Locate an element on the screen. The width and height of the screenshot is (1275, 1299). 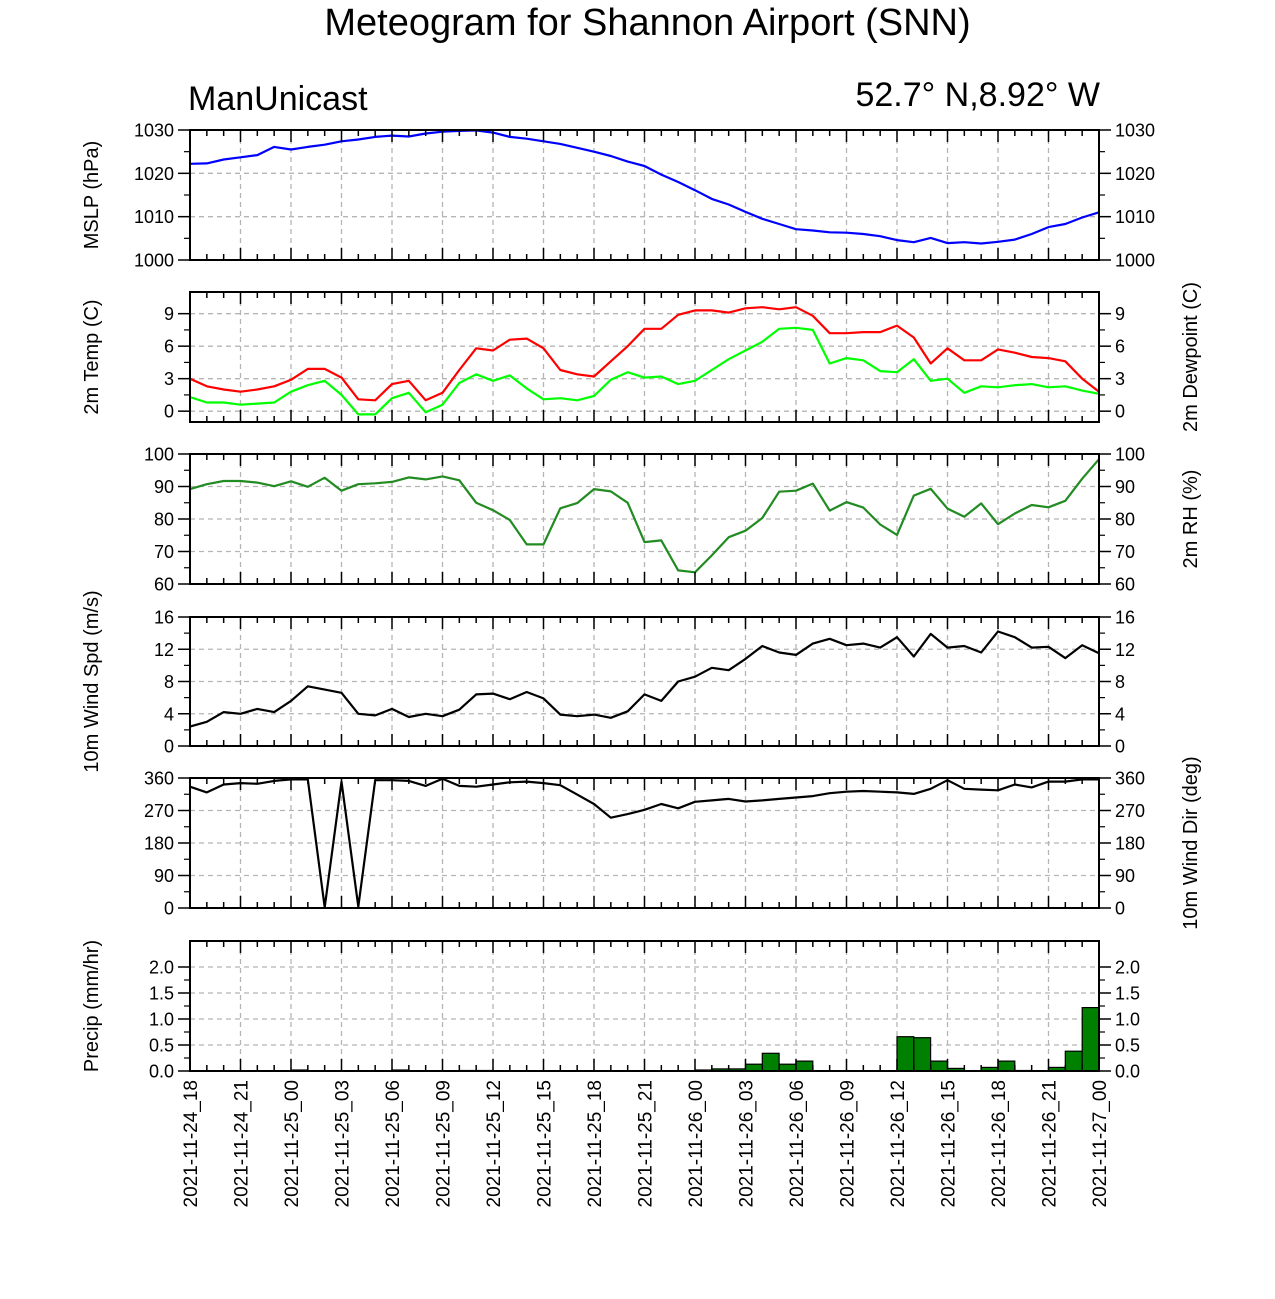
x-tick-label: 2021-11-25_18 is located at coordinates (595, 1143).